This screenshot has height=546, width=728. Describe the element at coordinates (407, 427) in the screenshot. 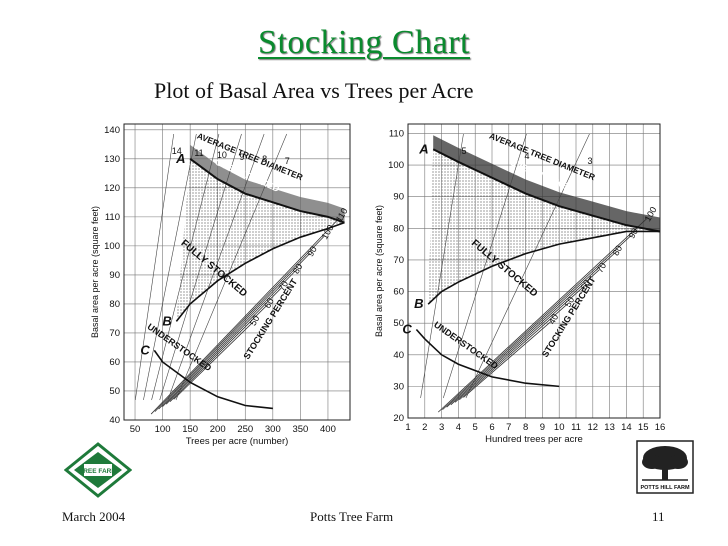

I see `x-tick-label: 1` at that location.